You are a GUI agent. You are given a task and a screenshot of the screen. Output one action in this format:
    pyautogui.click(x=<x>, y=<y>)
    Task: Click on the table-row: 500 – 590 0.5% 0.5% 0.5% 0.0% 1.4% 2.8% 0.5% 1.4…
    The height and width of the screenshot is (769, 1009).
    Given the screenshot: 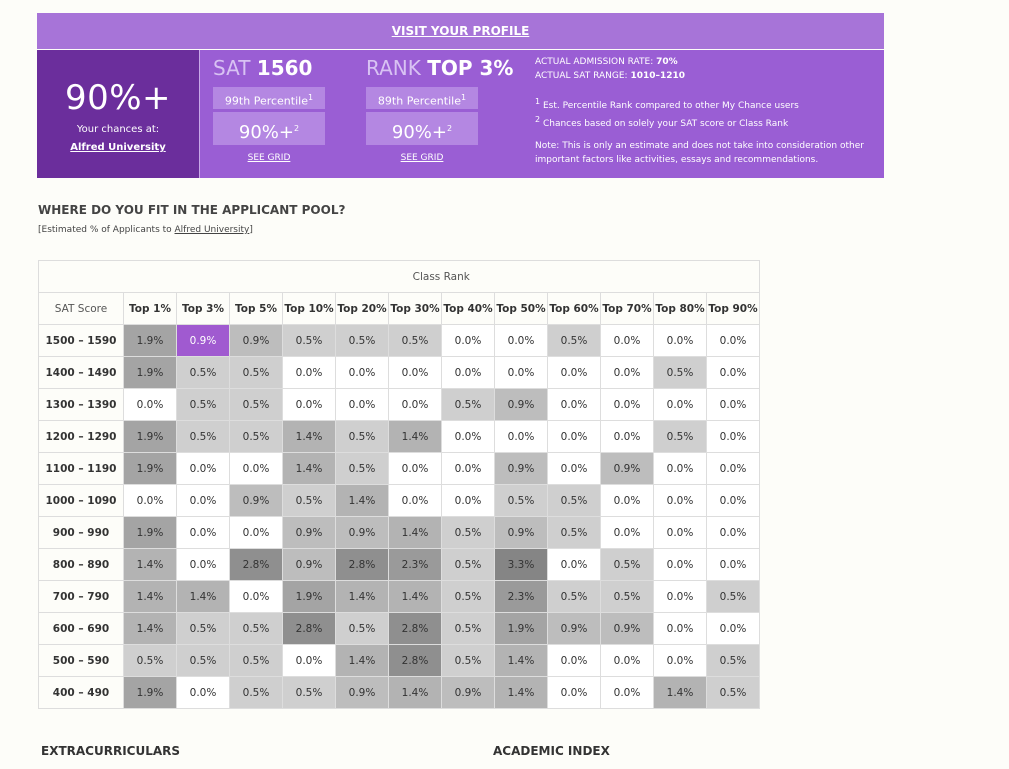 What is the action you would take?
    pyautogui.click(x=399, y=660)
    